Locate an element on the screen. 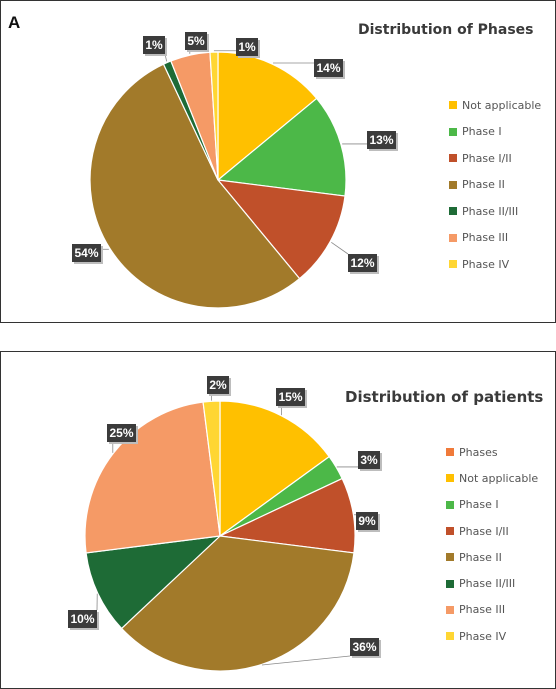  leader-line is located at coordinates (339, 248).